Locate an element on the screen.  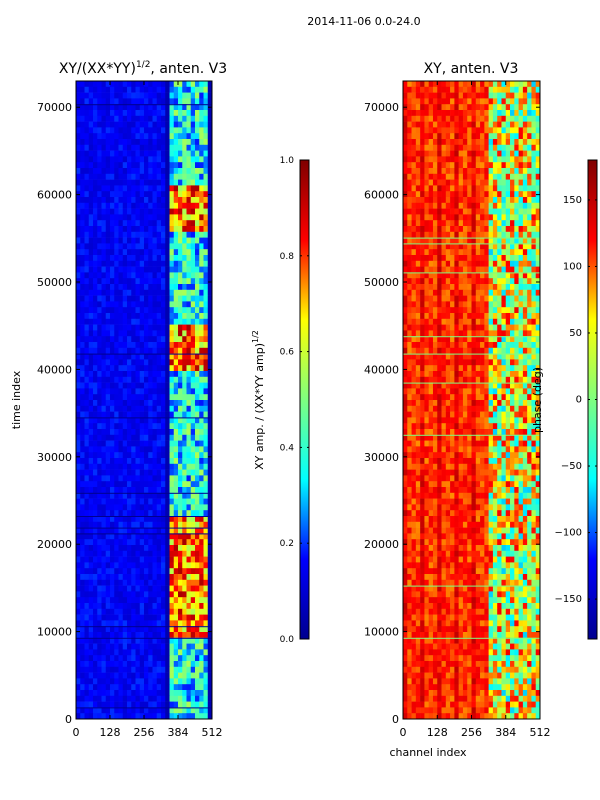
amplitude-xtick-label: 512 is located at coordinates (212, 732).